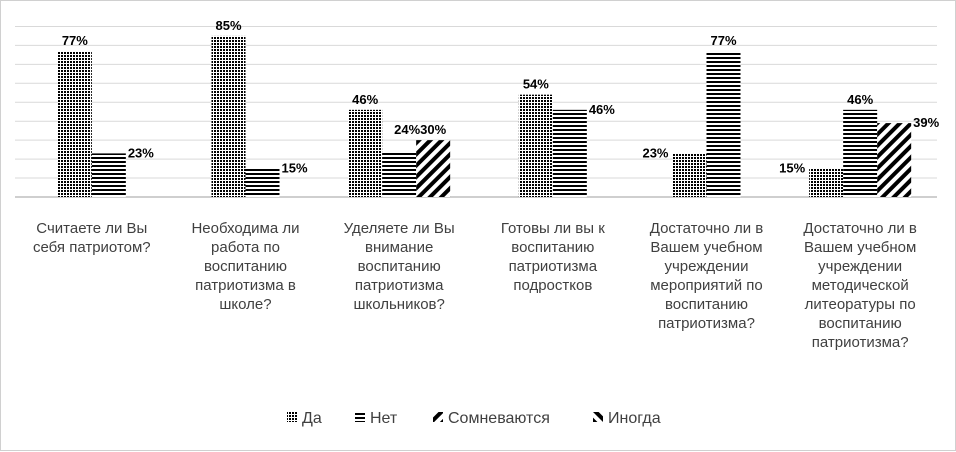 The width and height of the screenshot is (956, 452). I want to click on data-label: 54%, so click(536, 84).